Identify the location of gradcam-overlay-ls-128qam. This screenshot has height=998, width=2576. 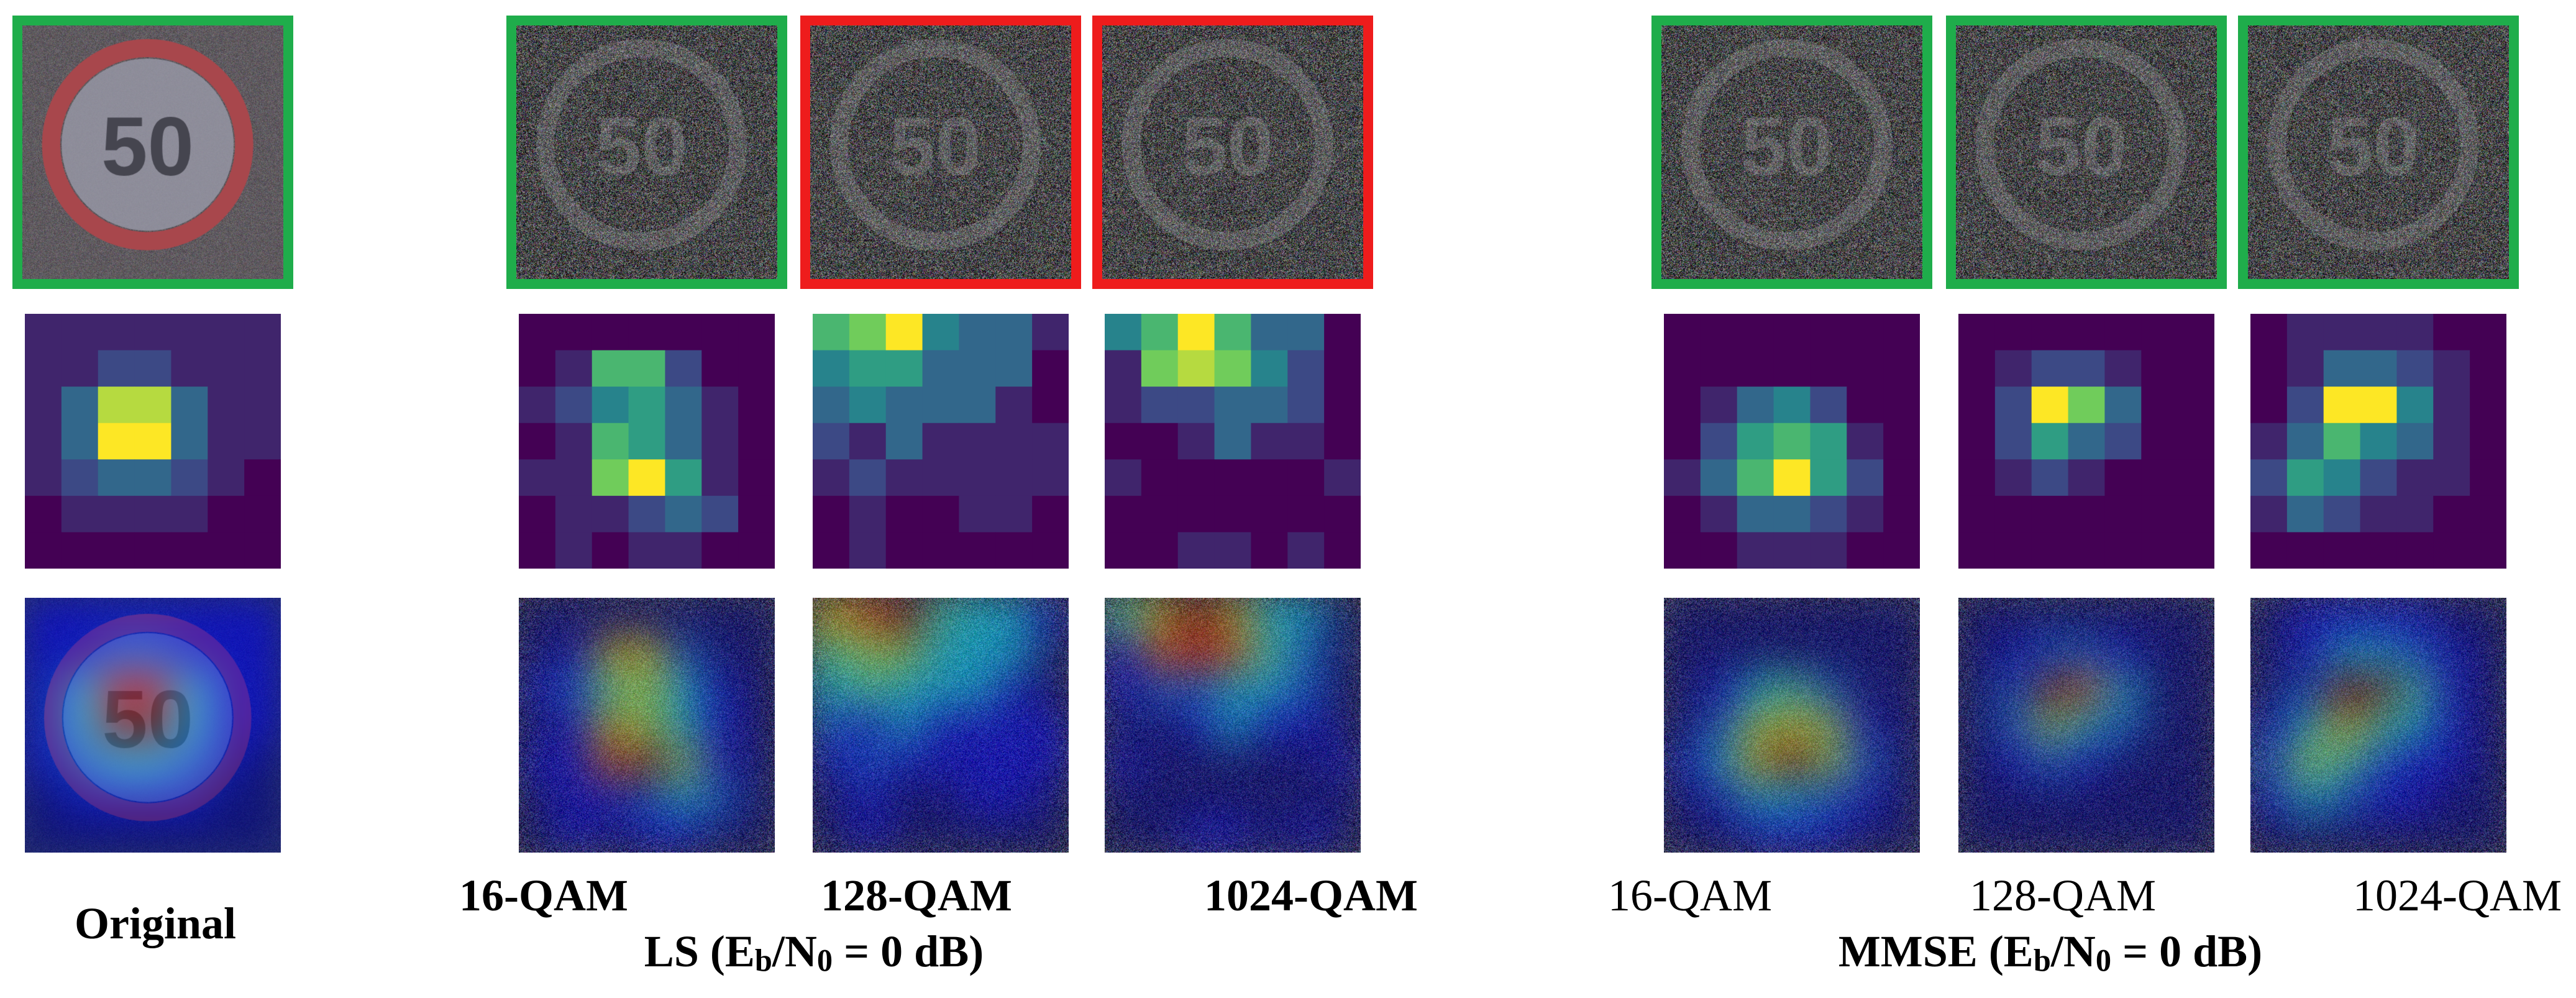
(941, 725).